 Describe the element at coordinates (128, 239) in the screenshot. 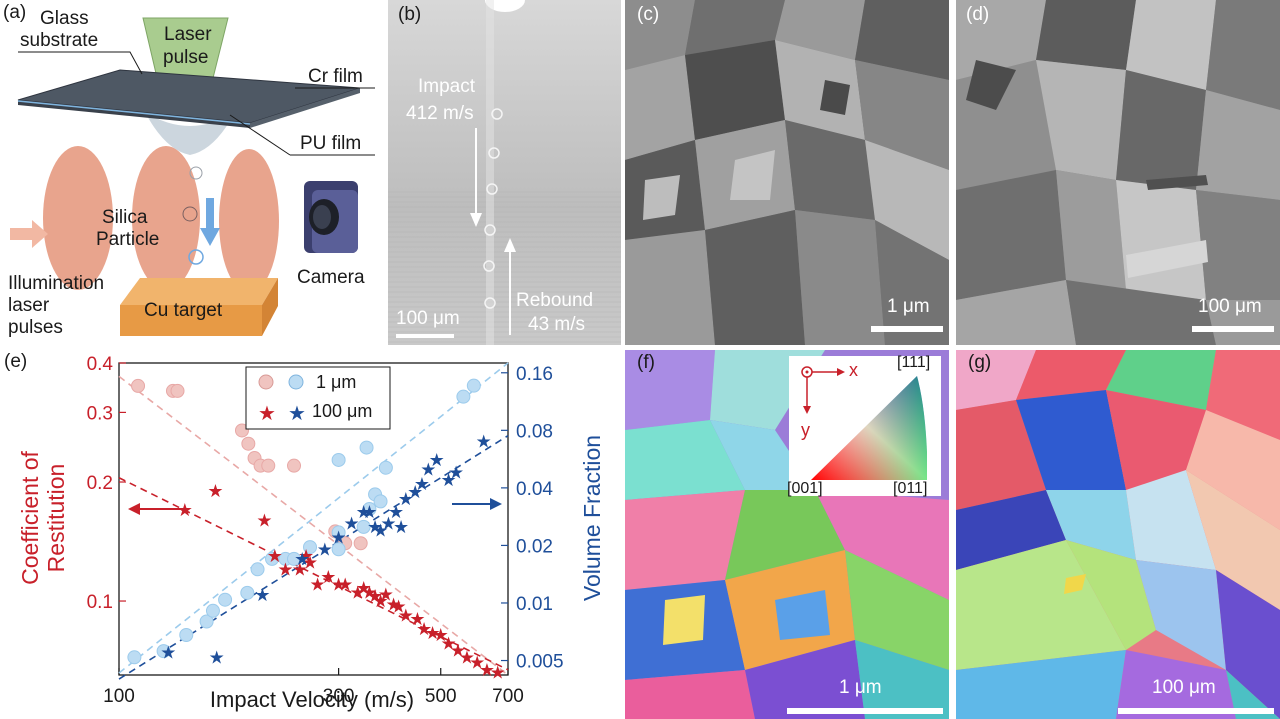

I see `silica-label-line2: Particle` at that location.